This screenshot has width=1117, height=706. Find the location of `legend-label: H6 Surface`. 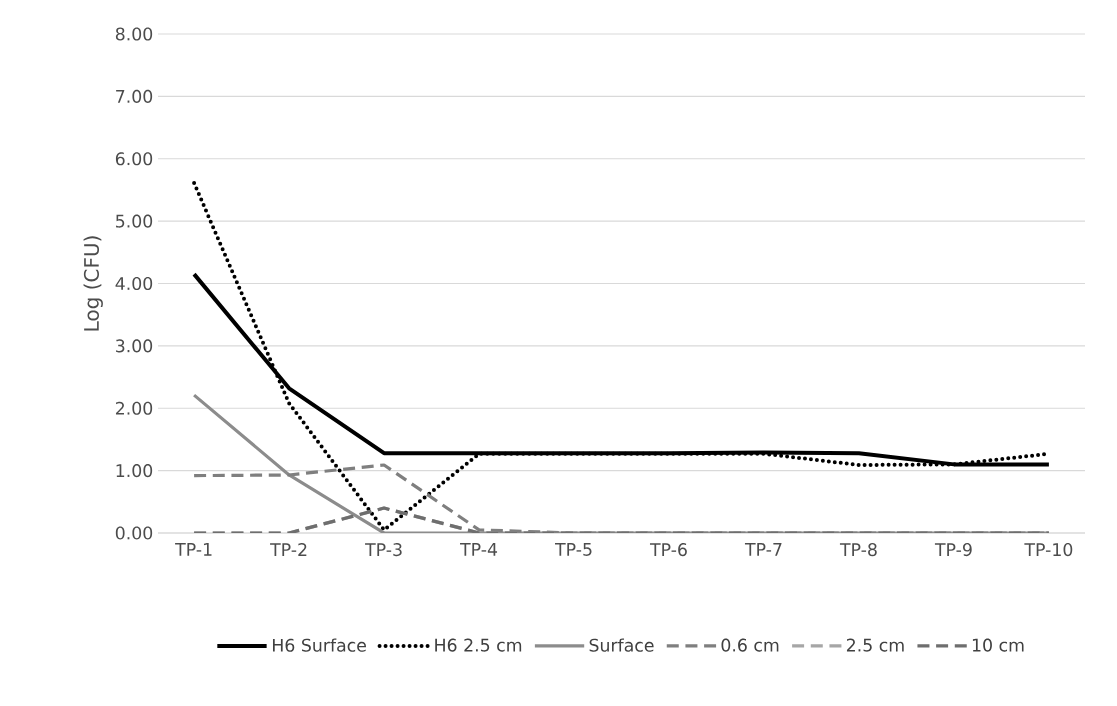

legend-label: H6 Surface is located at coordinates (319, 645).